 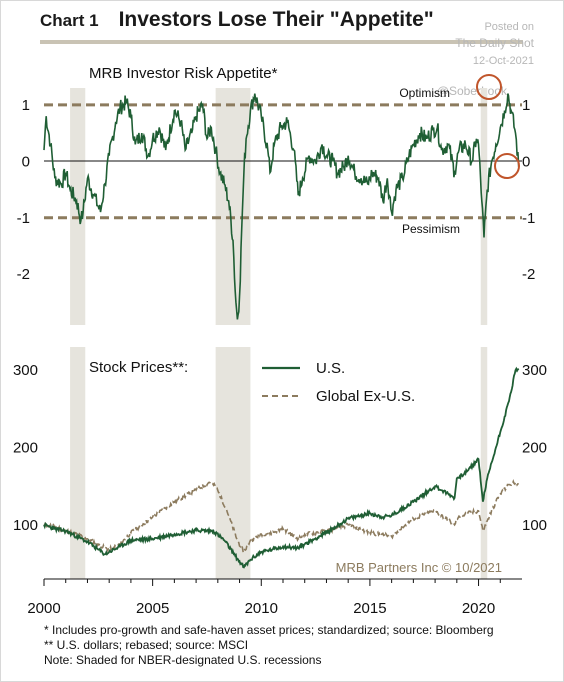 I want to click on chart-number: Chart 1, so click(x=69, y=20).